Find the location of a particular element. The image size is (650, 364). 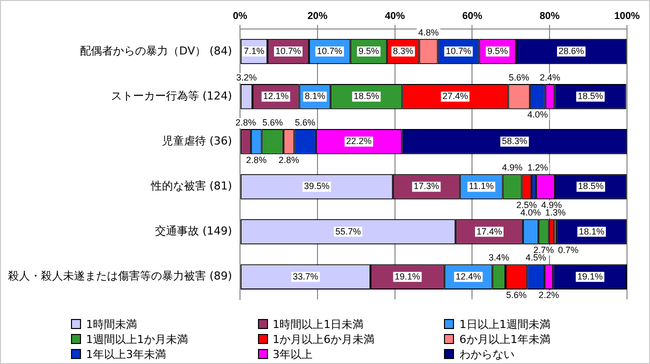

legend-label: わからない is located at coordinates (486, 354).